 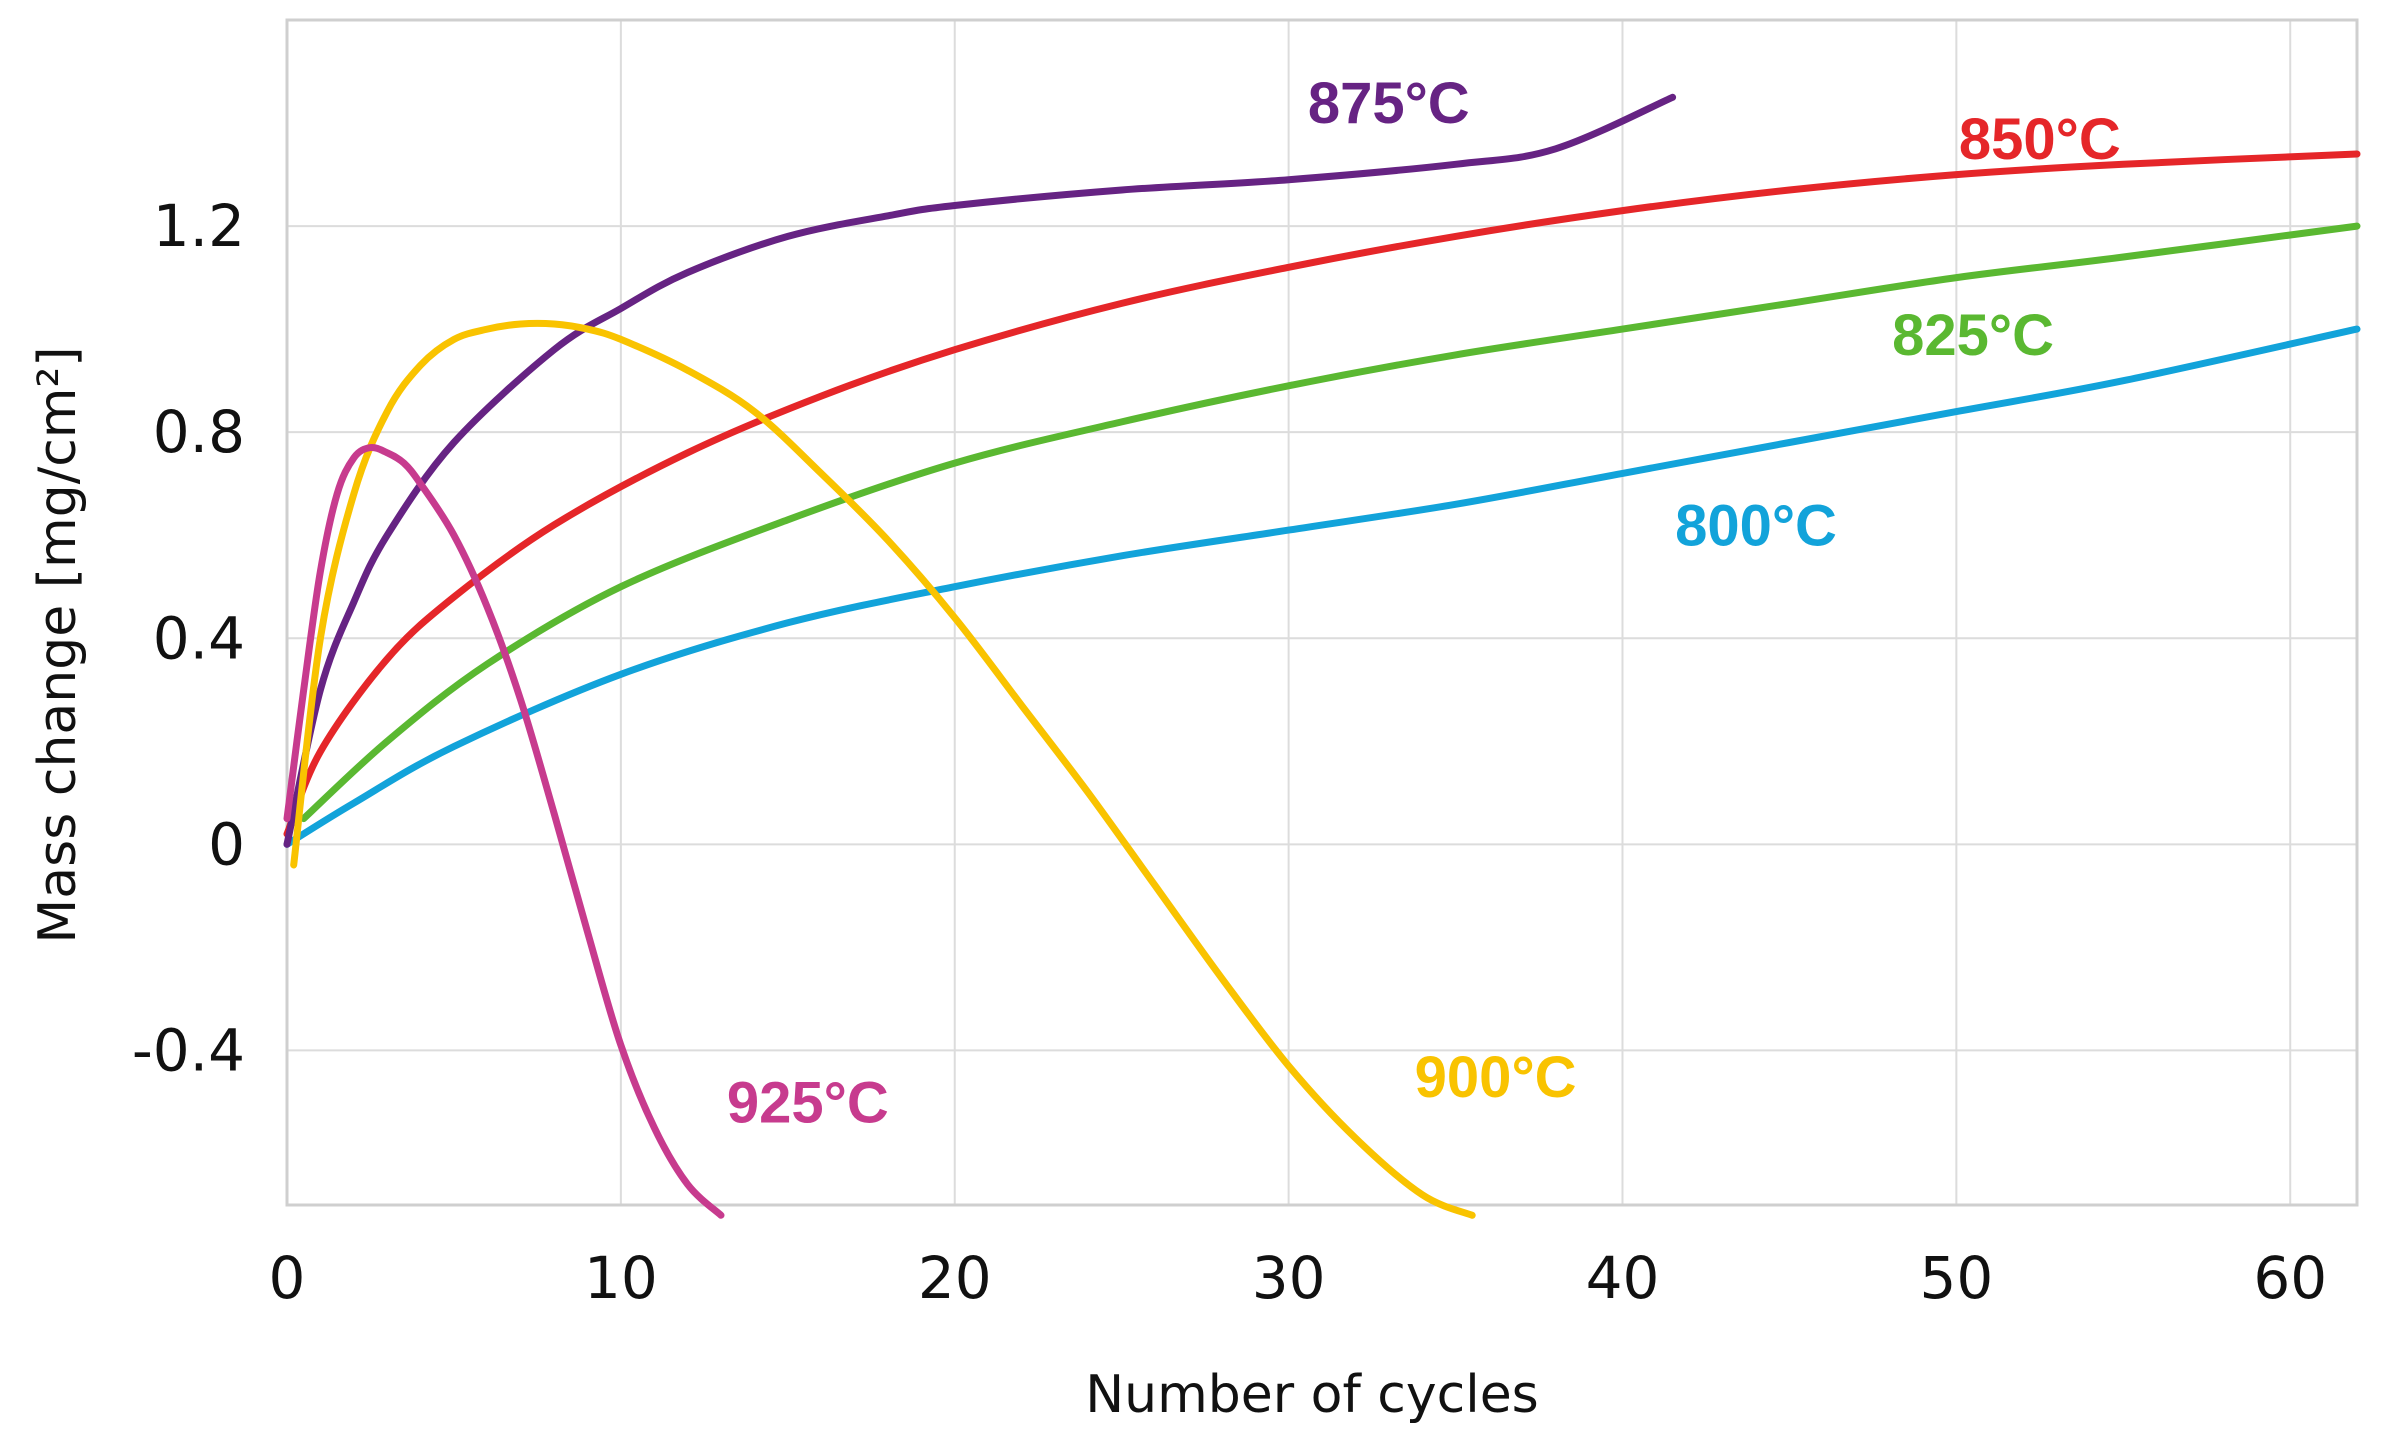 What do you see at coordinates (199, 226) in the screenshot?
I see `y-tick-label: 1.2` at bounding box center [199, 226].